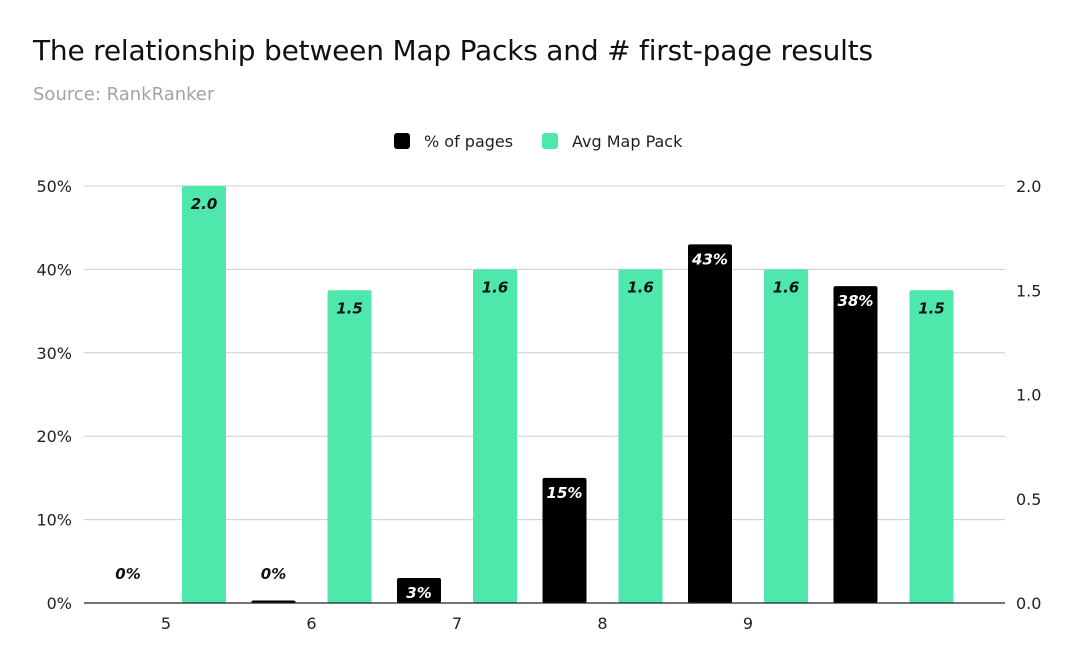  I want to click on y-left-tick-label: 30%, so click(54, 353).